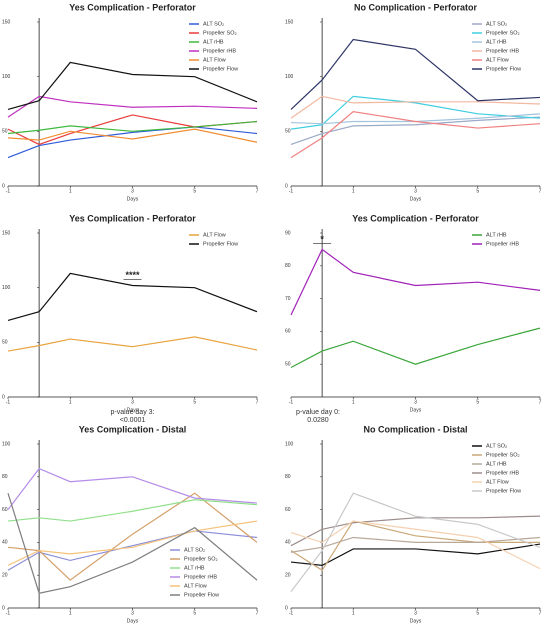 The height and width of the screenshot is (639, 550). What do you see at coordinates (288, 299) in the screenshot?
I see `y-tick-label: 70` at bounding box center [288, 299].